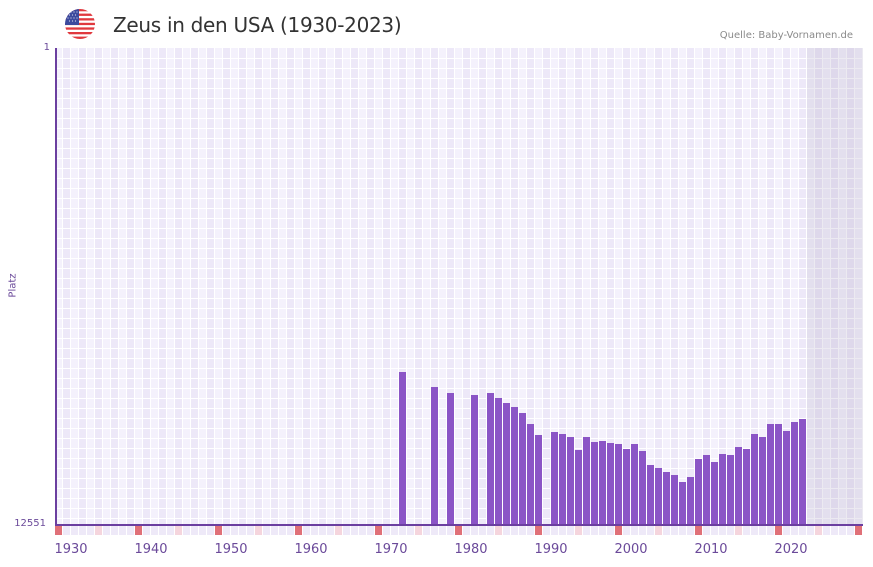 The height and width of the screenshot is (567, 873). What do you see at coordinates (506, 464) in the screenshot?
I see `bar-1984` at bounding box center [506, 464].